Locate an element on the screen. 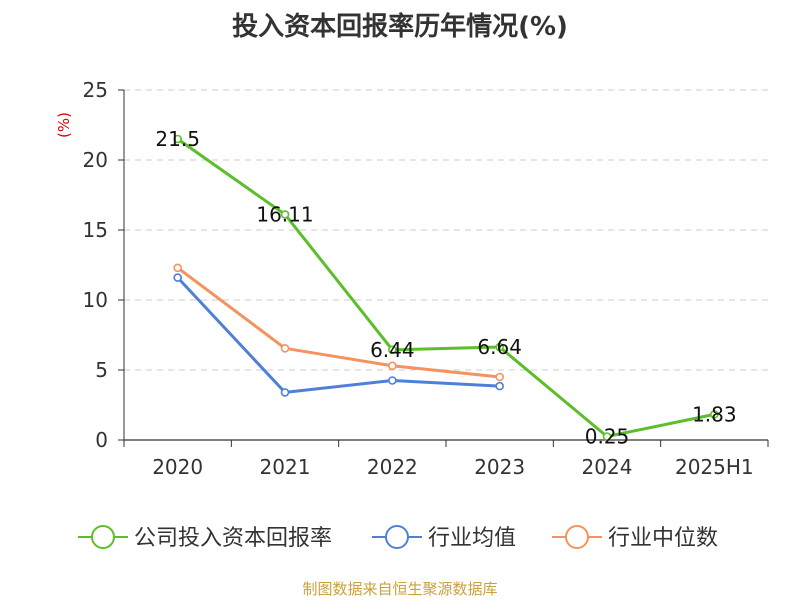  y-tick-label: 15 is located at coordinates (95, 230).